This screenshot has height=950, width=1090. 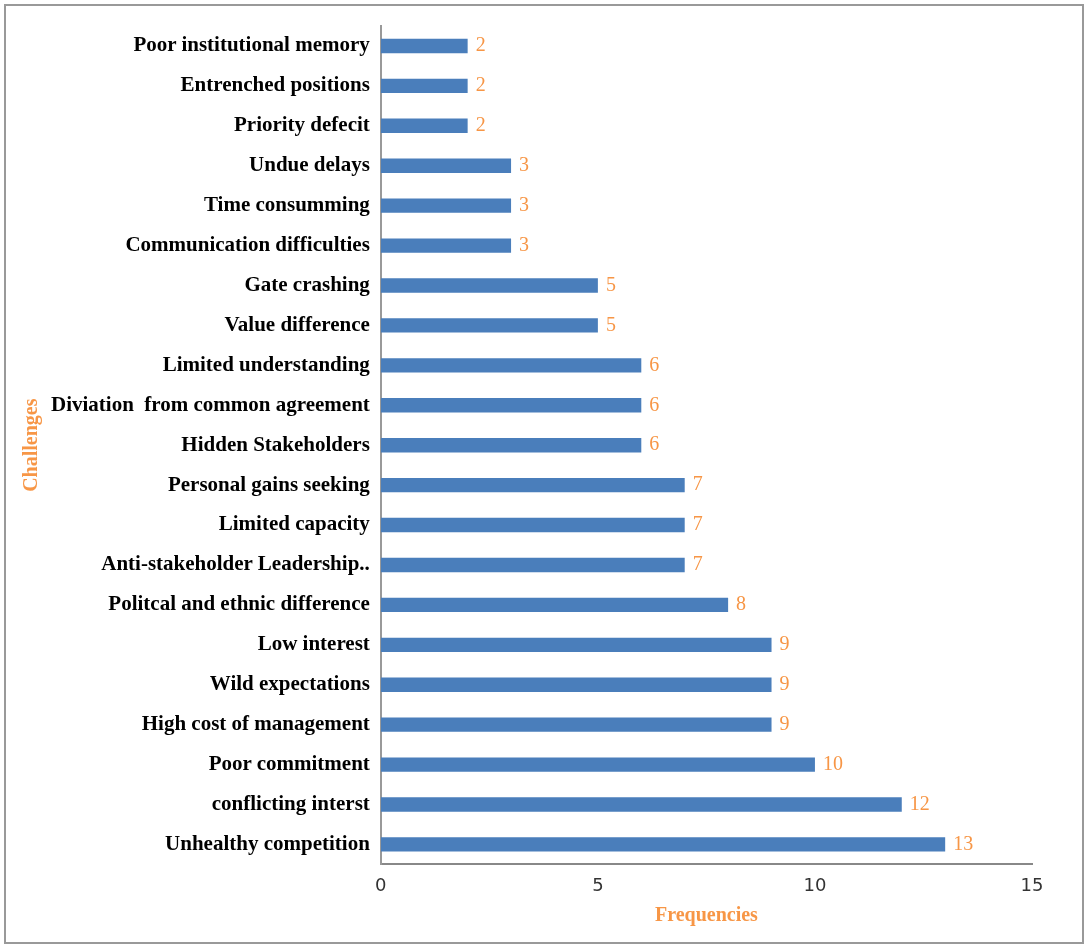 I want to click on y-tick-label: Entrenched positions, so click(x=275, y=84).